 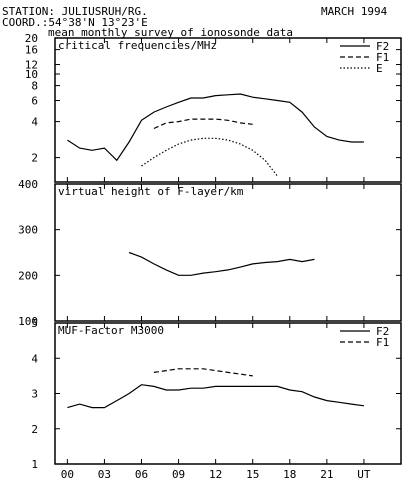 What do you see at coordinates (34, 394) in the screenshot?
I see `y-tick-label: 3` at bounding box center [34, 394].